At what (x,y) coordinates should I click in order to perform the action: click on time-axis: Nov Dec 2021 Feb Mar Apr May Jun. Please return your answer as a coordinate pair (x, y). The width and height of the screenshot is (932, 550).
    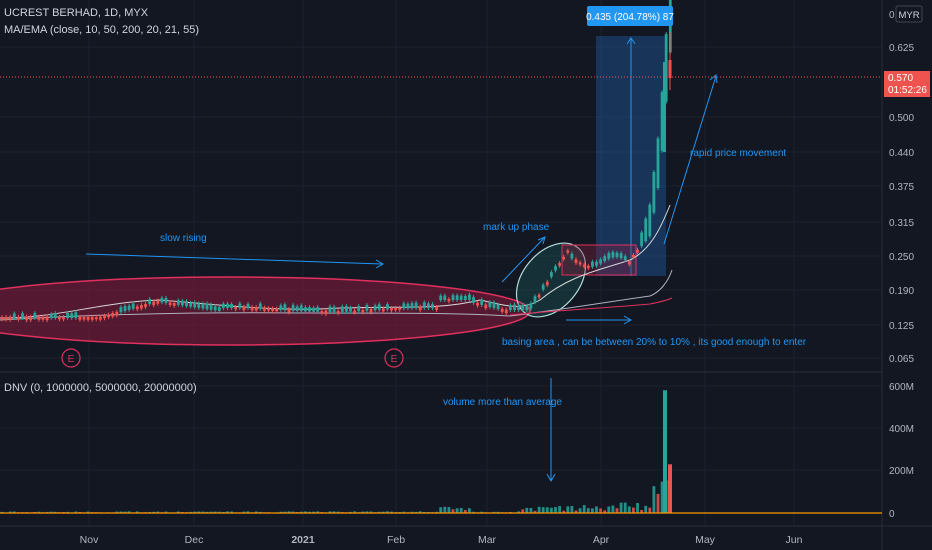
    Looking at the image, I should click on (441, 540).